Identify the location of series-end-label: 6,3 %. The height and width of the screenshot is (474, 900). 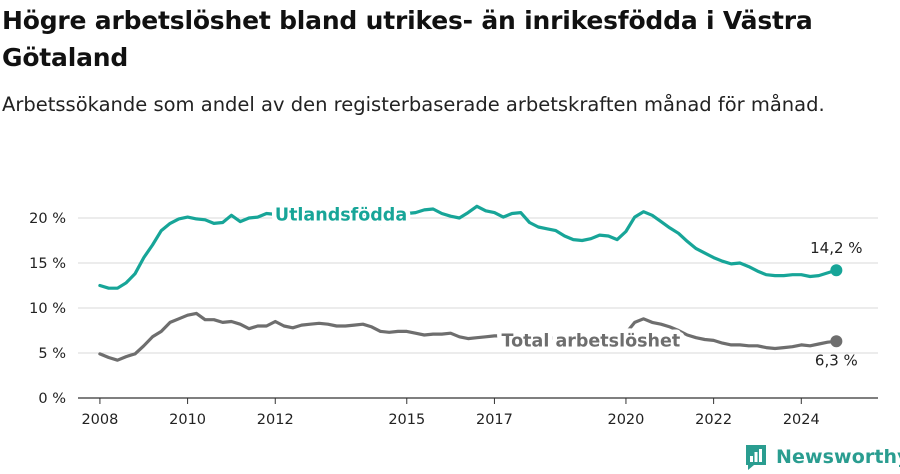
(836, 360).